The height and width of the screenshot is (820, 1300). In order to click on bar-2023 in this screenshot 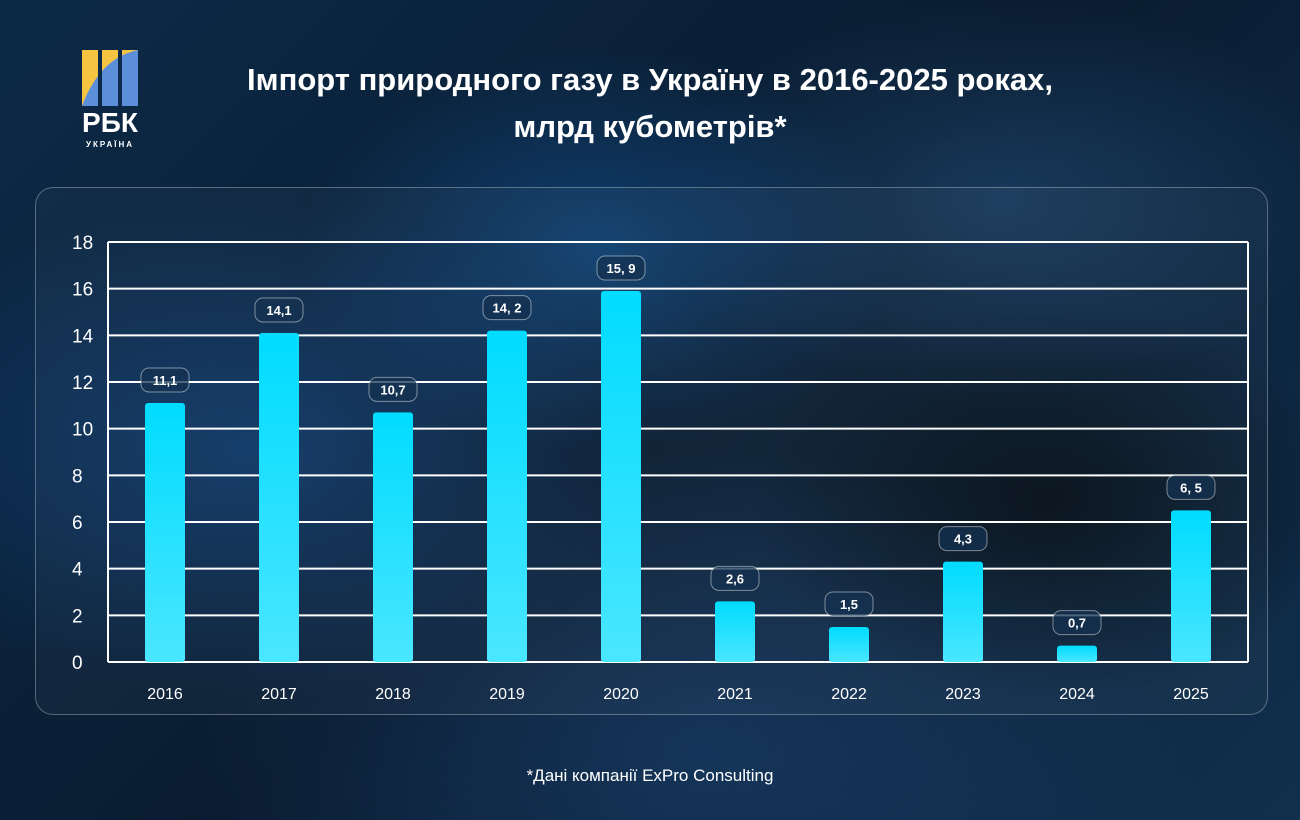, I will do `click(963, 611)`.